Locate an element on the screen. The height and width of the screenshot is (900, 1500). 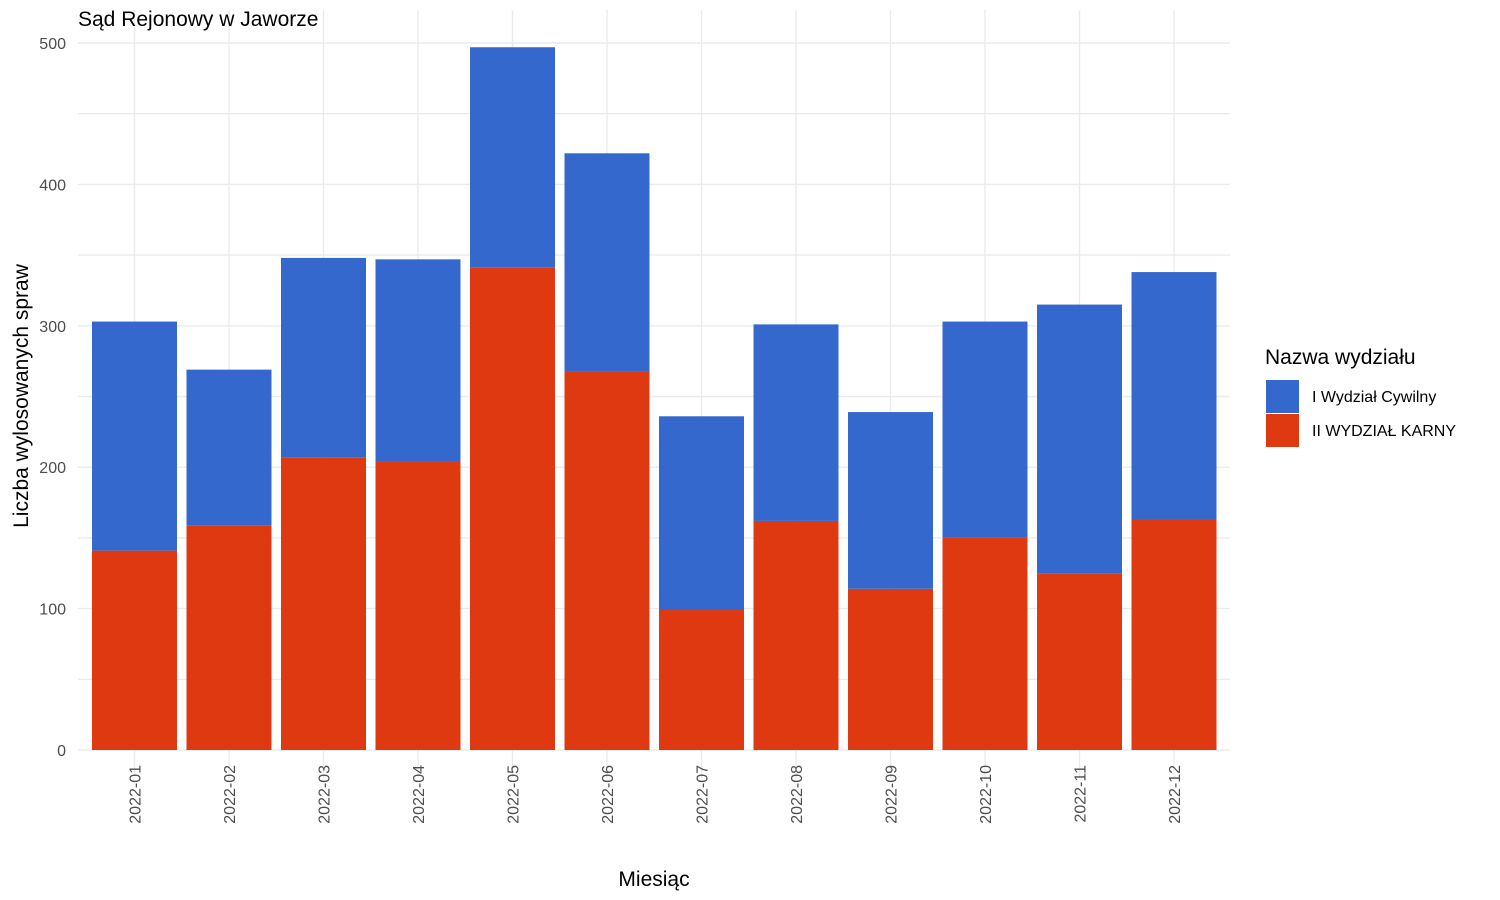
x-tick-label: 2022-04 is located at coordinates (419, 794).